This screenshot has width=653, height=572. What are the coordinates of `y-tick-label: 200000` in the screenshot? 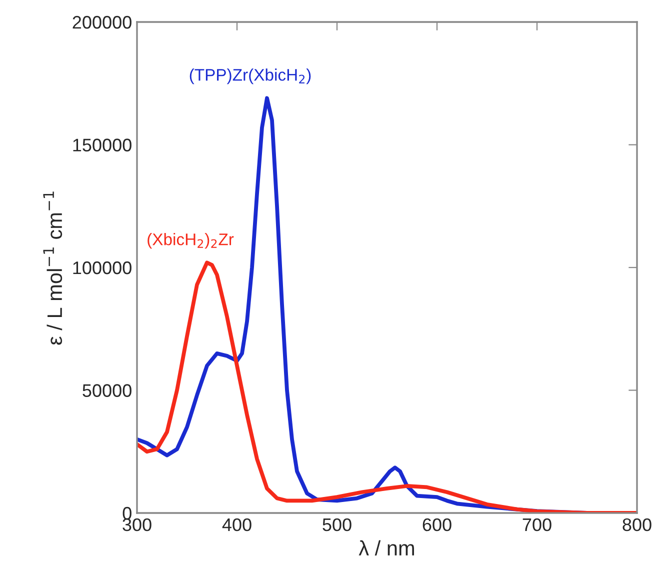 It's located at (102, 22).